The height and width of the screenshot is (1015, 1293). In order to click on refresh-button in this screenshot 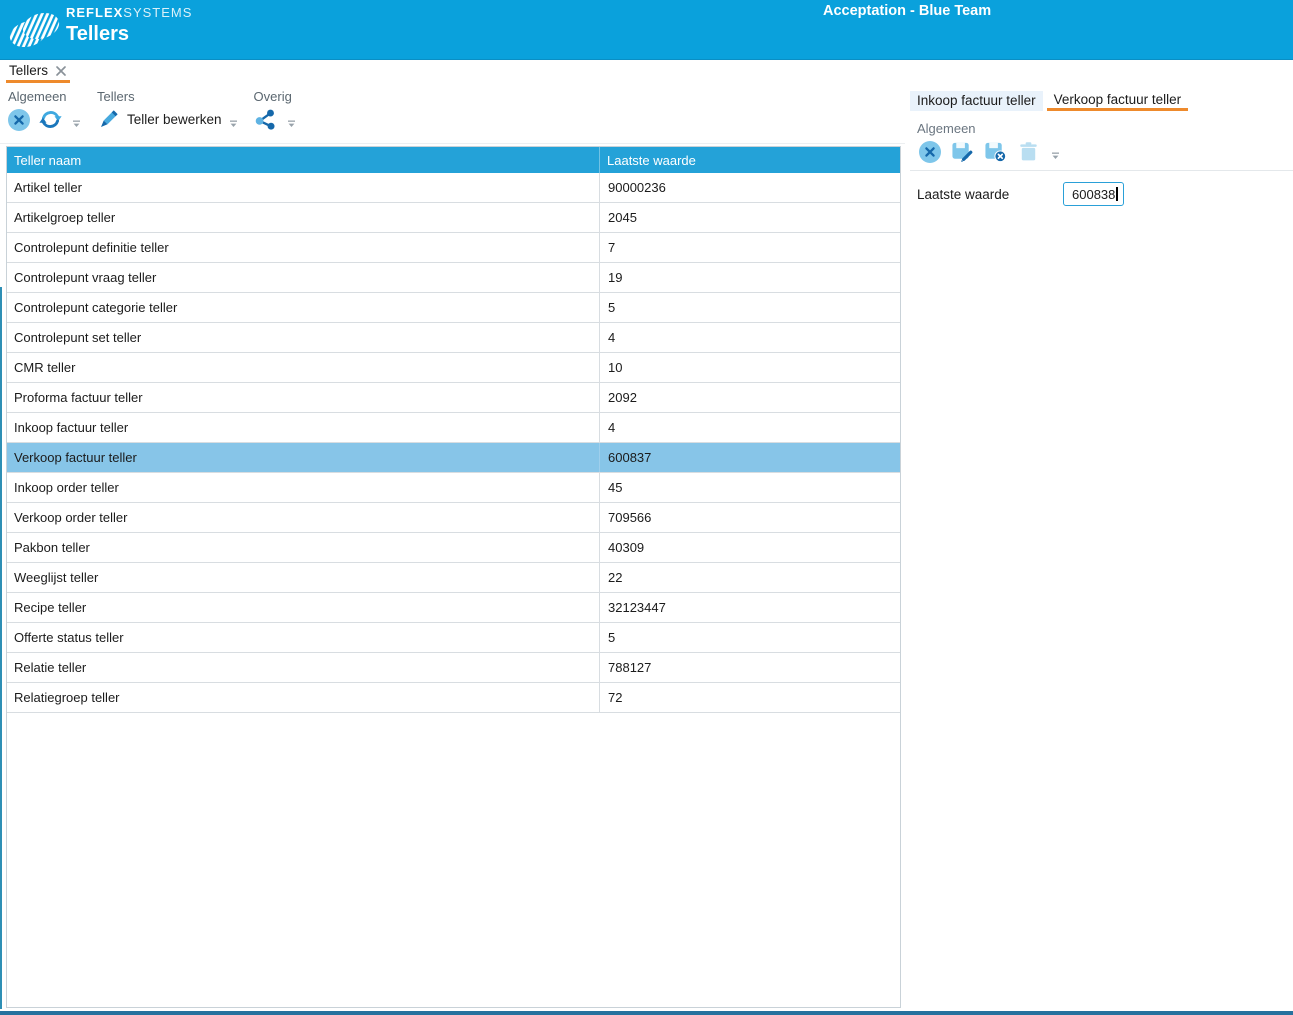, I will do `click(50, 119)`.